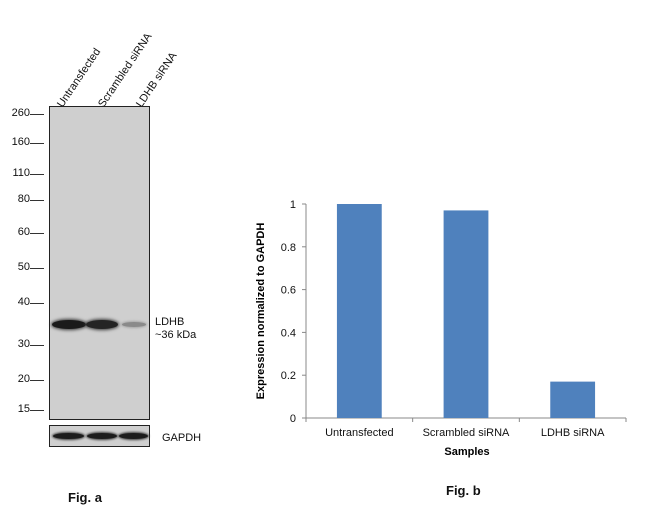  What do you see at coordinates (261, 311) in the screenshot?
I see `y-axis-title: Expression normalized to GAPDH` at bounding box center [261, 311].